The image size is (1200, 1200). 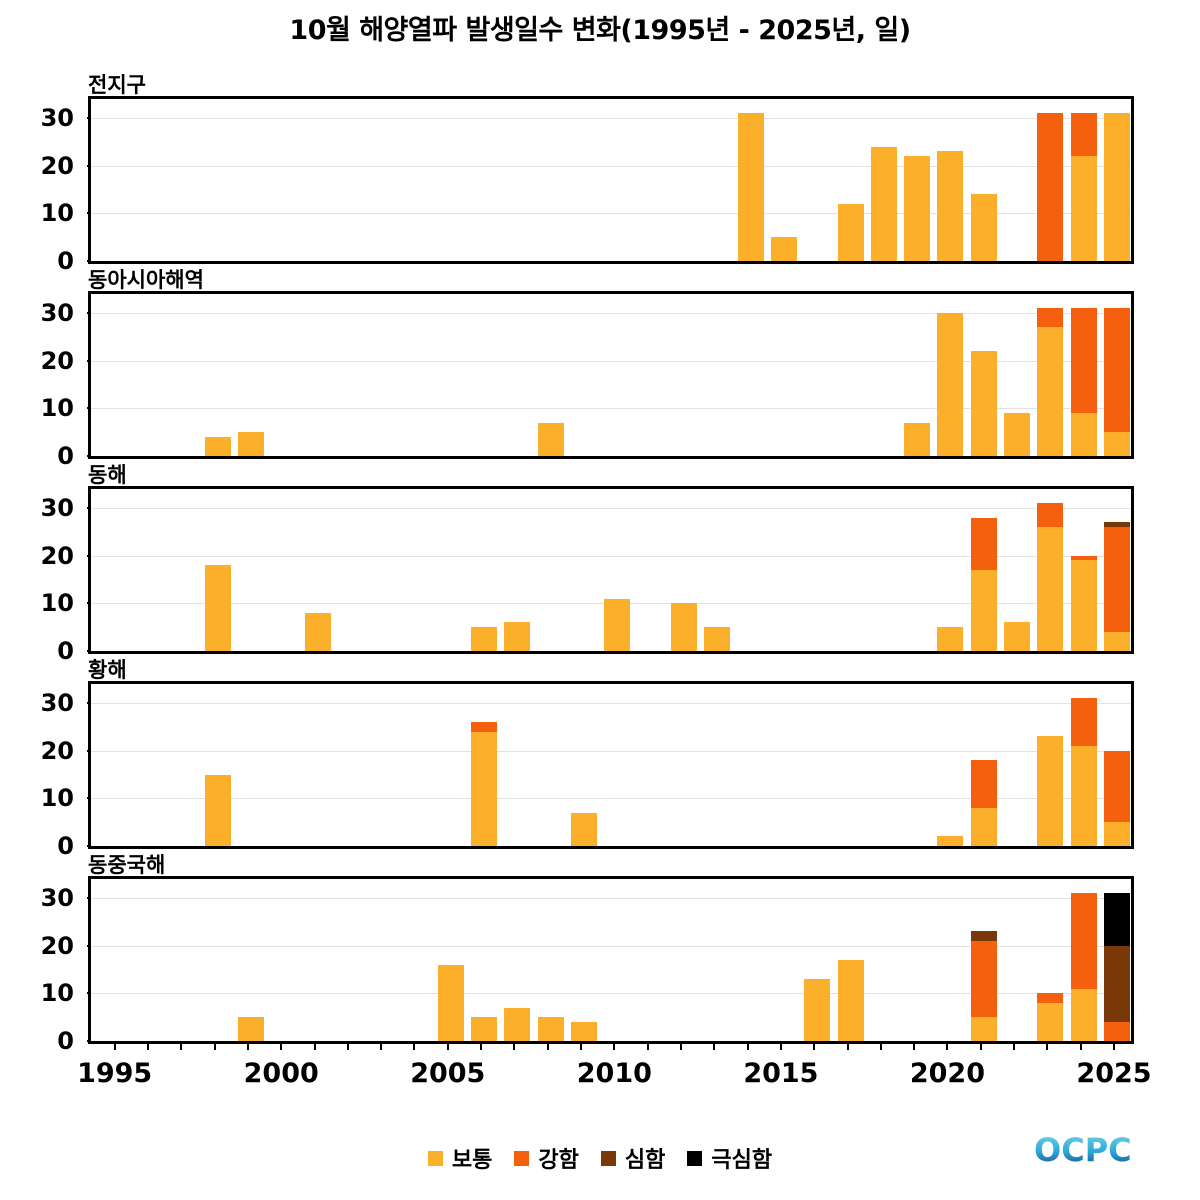 I want to click on bar-2012, so click(x=683, y=627).